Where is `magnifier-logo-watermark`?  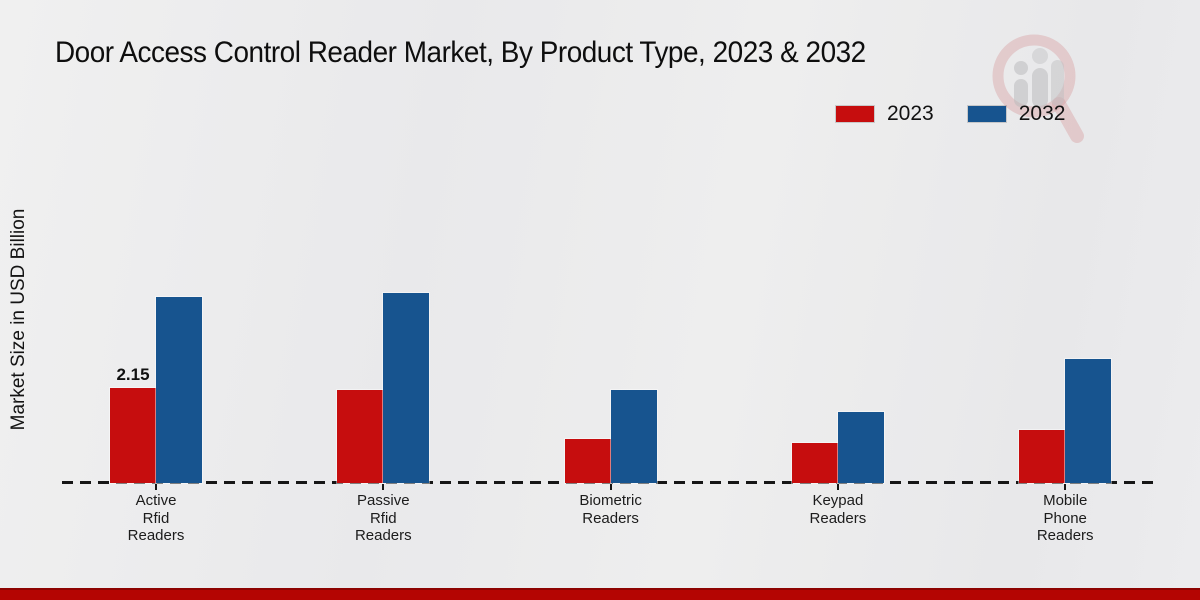
magnifier-logo-watermark is located at coordinates (1038, 88).